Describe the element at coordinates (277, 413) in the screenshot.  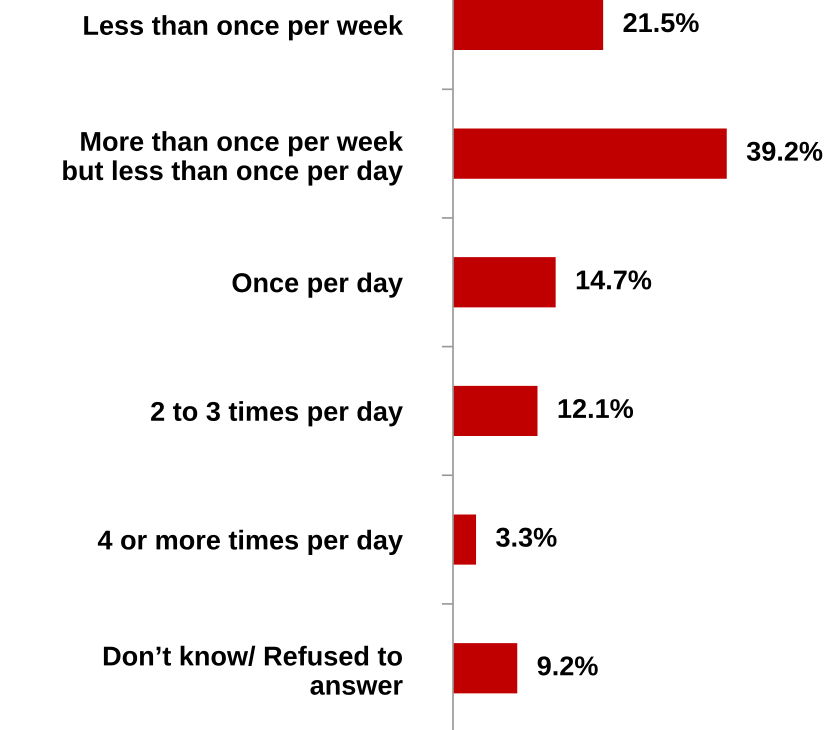
I see `y-tick-label: 2 to 3 times per day` at that location.